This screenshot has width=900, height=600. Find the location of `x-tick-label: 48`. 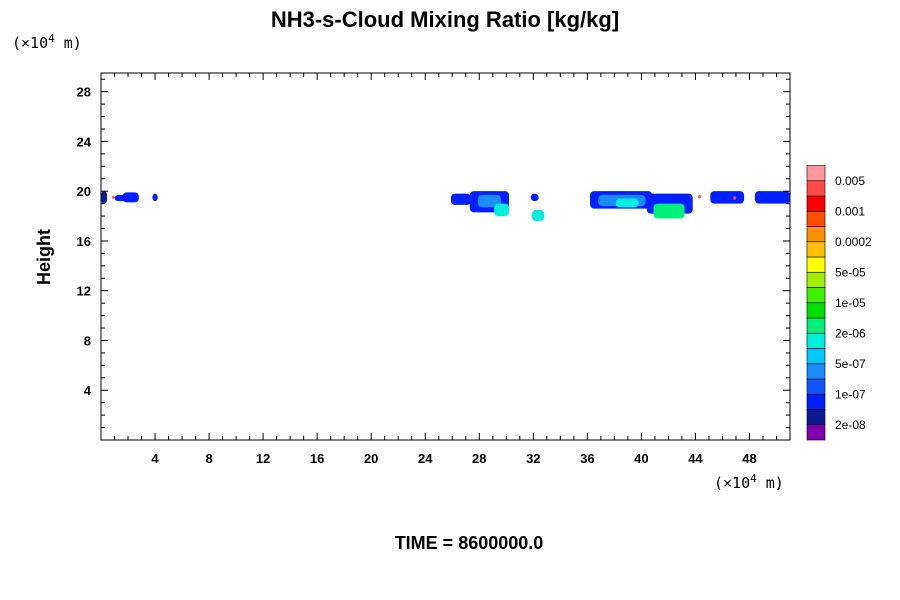

x-tick-label: 48 is located at coordinates (749, 458).